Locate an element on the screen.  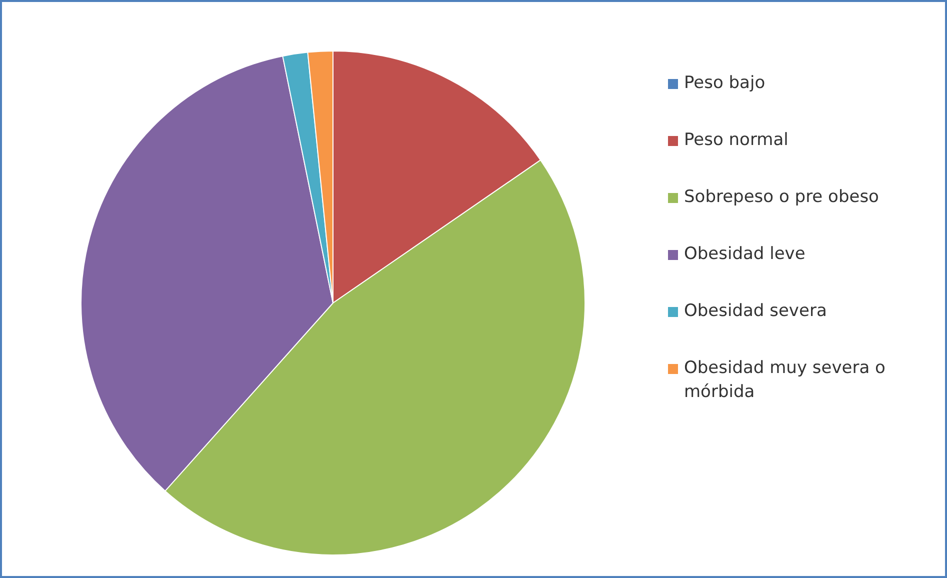
legend-label: Sobrepeso o pre obeso is located at coordinates (781, 197).